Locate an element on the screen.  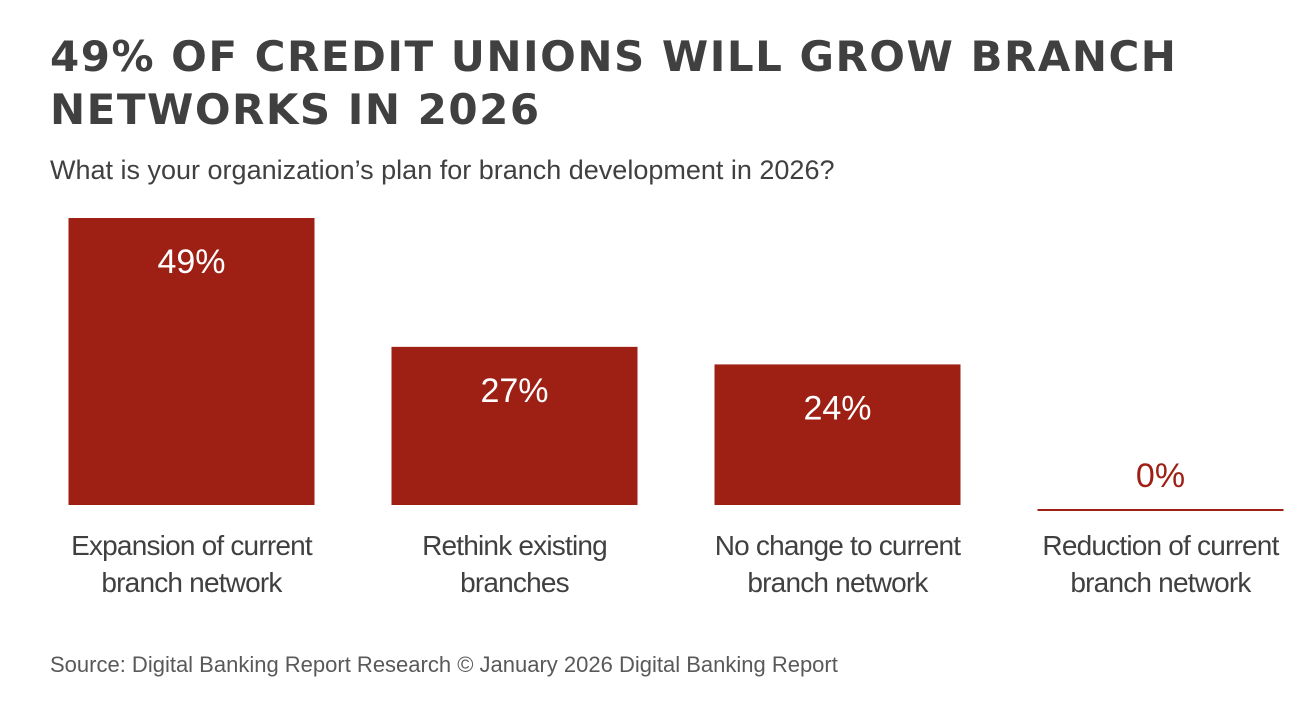
category-label: Reduction of current is located at coordinates (1160, 545).